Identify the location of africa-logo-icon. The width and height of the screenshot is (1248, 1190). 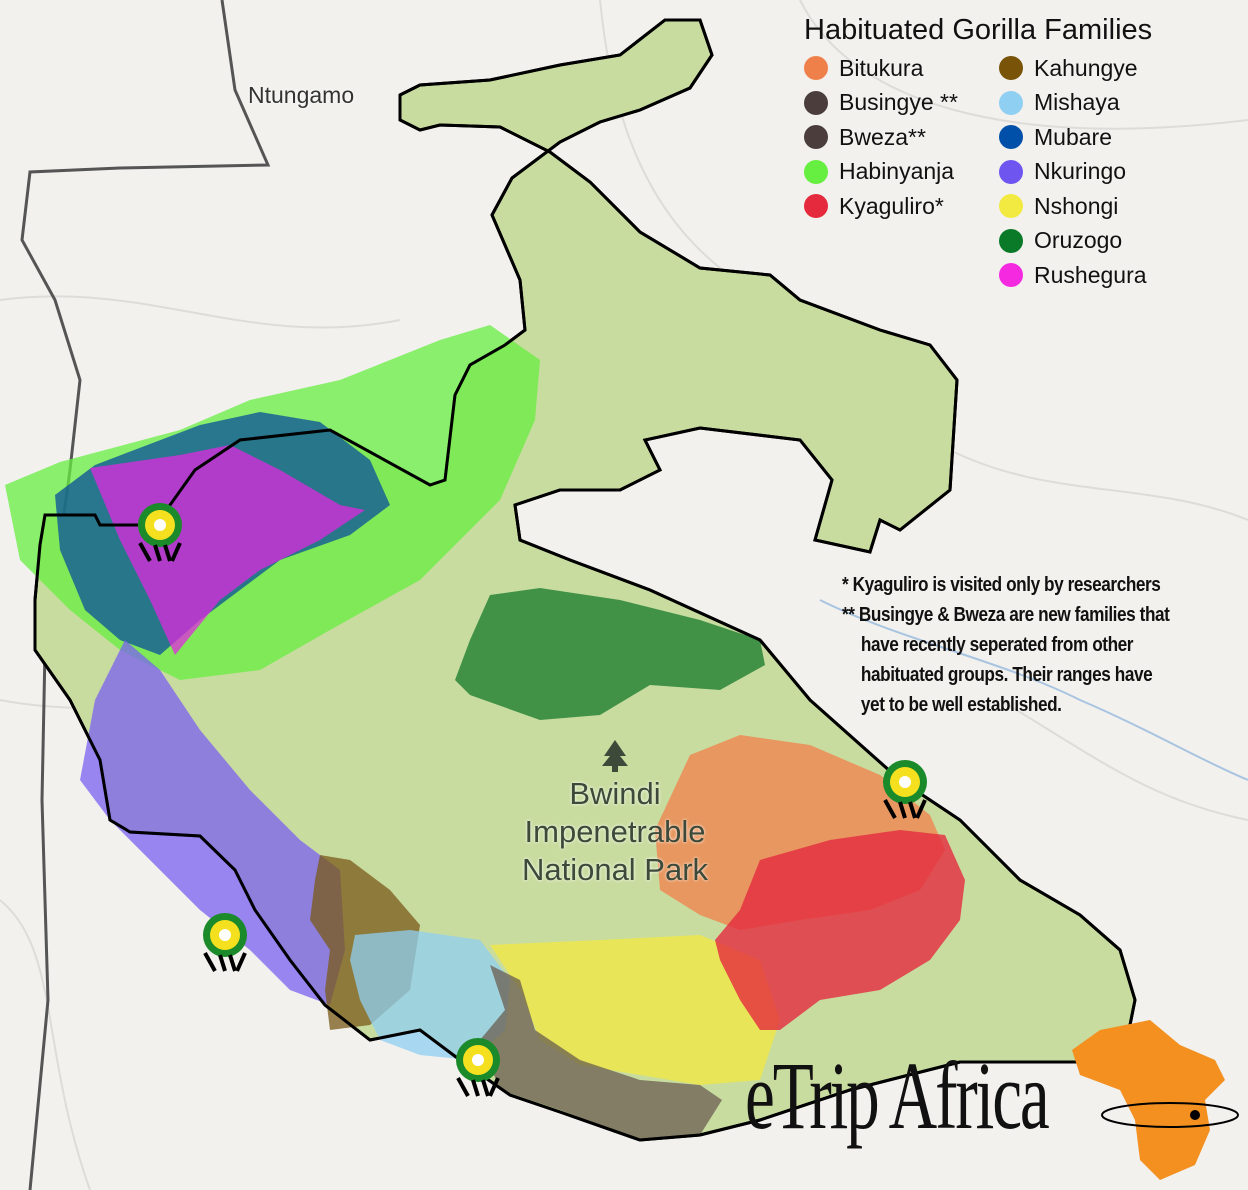
(1155, 1100).